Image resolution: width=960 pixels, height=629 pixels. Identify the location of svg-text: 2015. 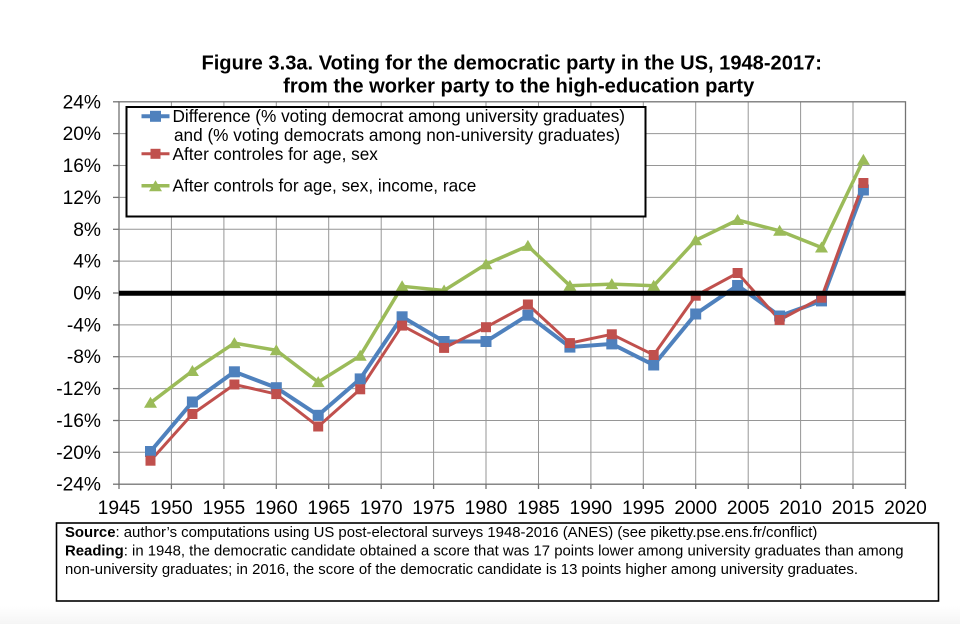
(853, 508).